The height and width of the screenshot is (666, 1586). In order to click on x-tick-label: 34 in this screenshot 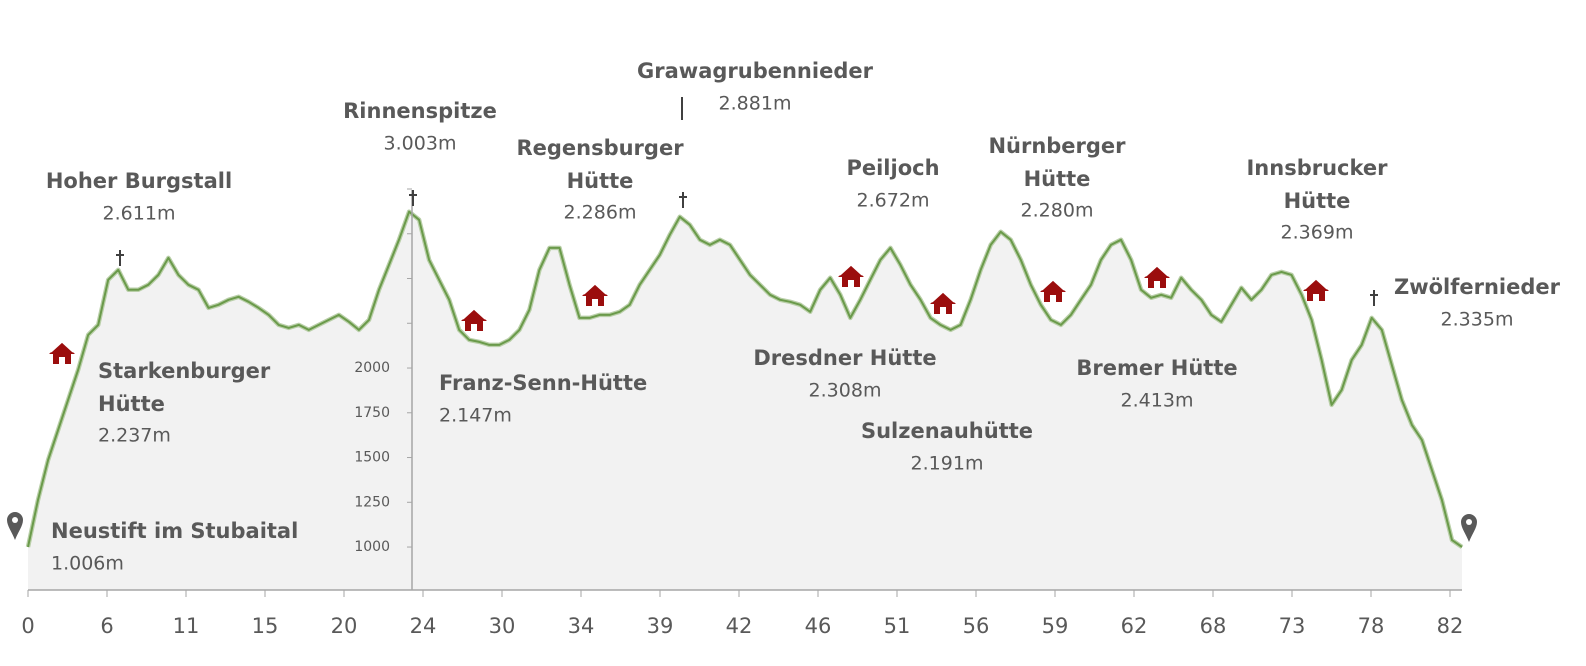, I will do `click(581, 626)`.